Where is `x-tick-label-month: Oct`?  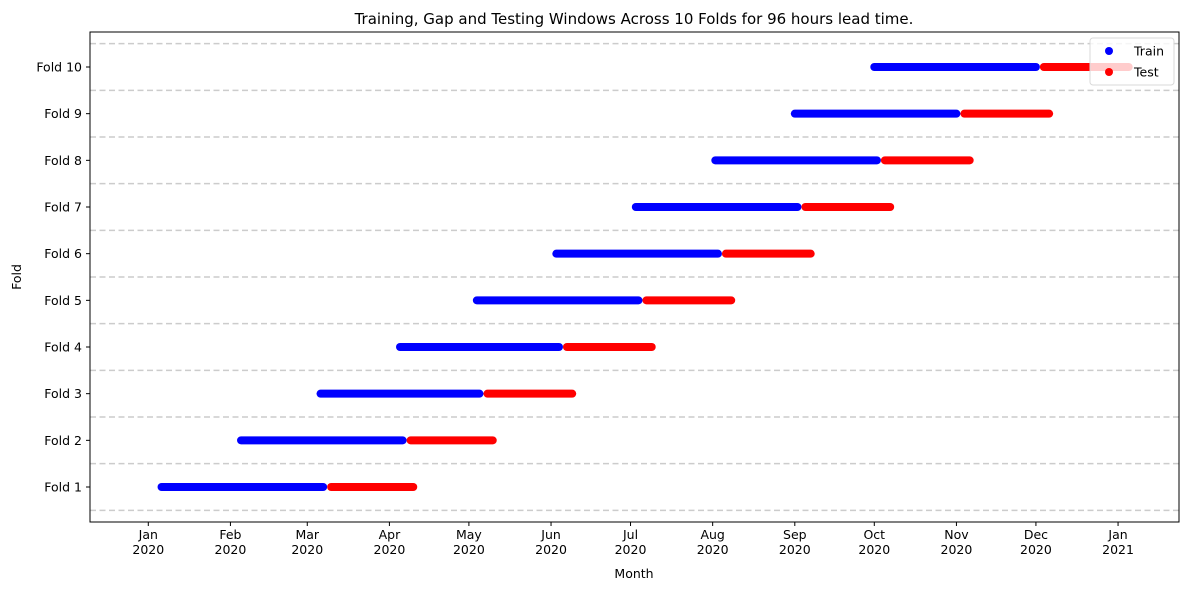
x-tick-label-month: Oct is located at coordinates (874, 534).